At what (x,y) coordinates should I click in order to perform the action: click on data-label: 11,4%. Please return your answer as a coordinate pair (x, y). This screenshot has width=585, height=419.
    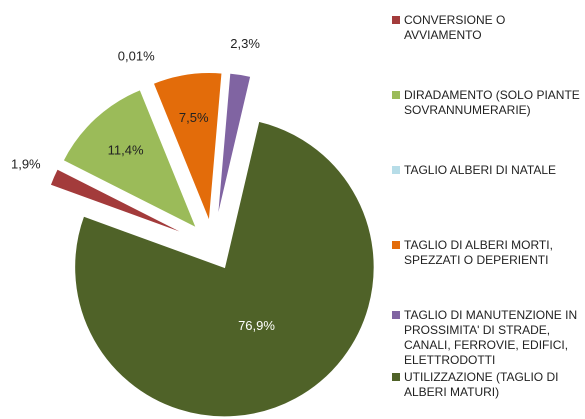
    Looking at the image, I should click on (126, 150).